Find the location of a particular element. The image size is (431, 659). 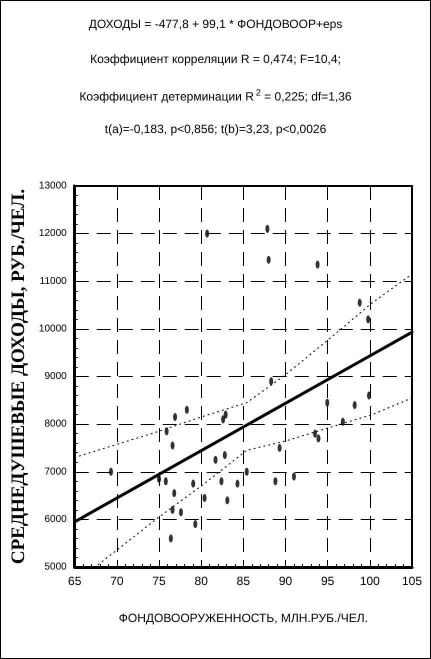

x-tick-label: 80 is located at coordinates (201, 581).